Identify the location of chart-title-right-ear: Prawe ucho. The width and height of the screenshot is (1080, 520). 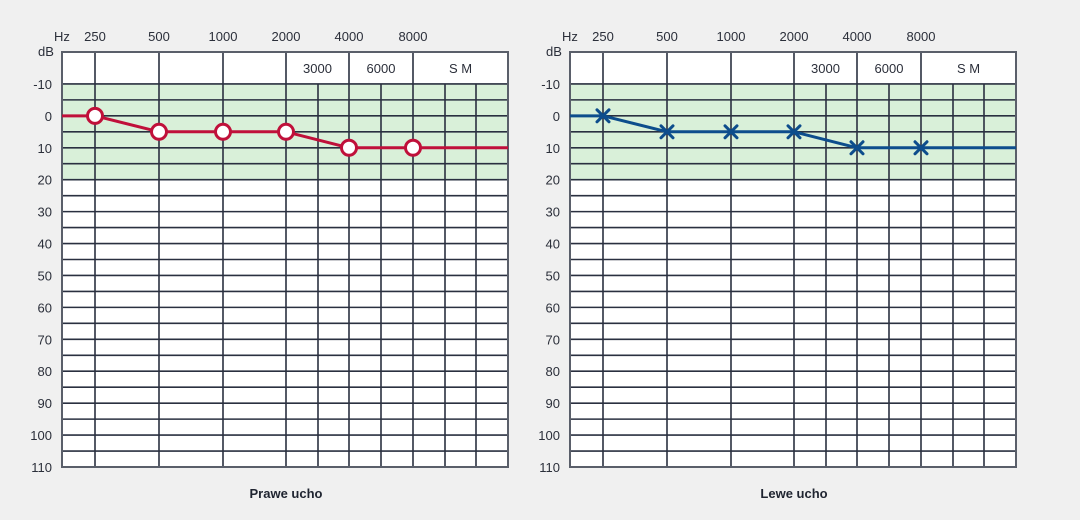
(286, 493).